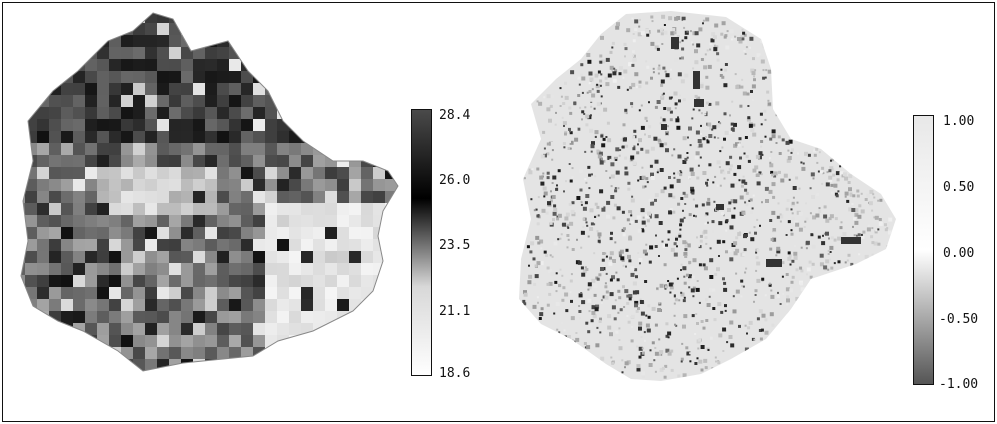 The image size is (997, 424). What do you see at coordinates (455, 373) in the screenshot?
I see `left-colorbar-tick: 18.6` at bounding box center [455, 373].